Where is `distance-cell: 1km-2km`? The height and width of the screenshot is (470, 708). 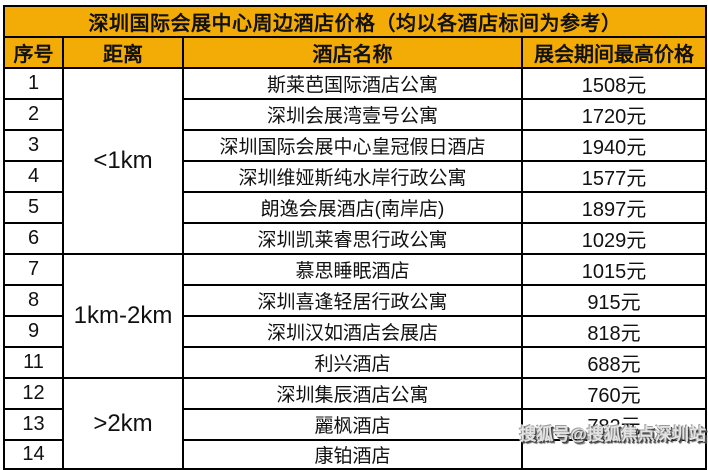
distance-cell: 1km-2km is located at coordinates (123, 316).